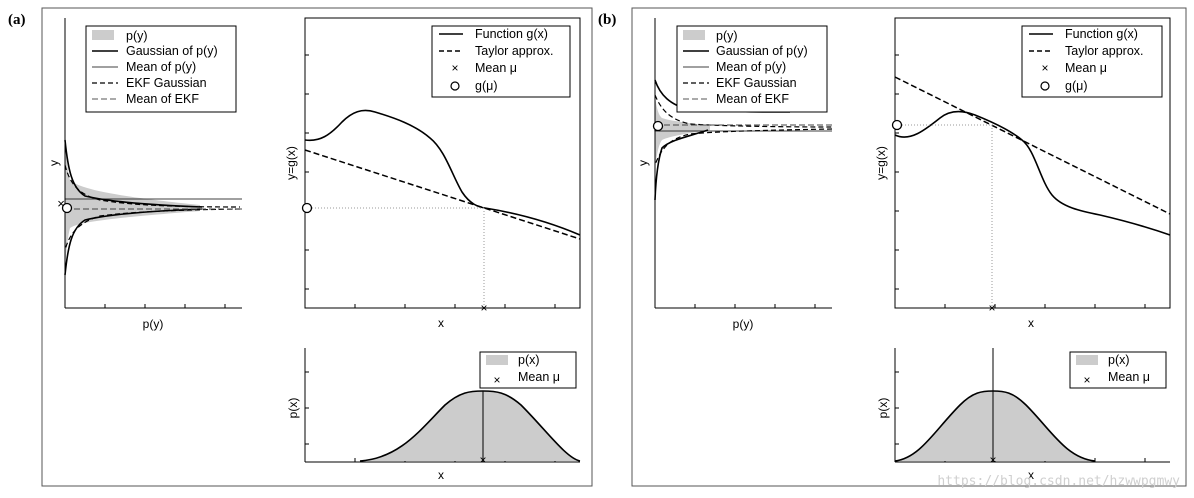 The height and width of the screenshot is (498, 1194). I want to click on panel-b-label: (b), so click(607, 20).